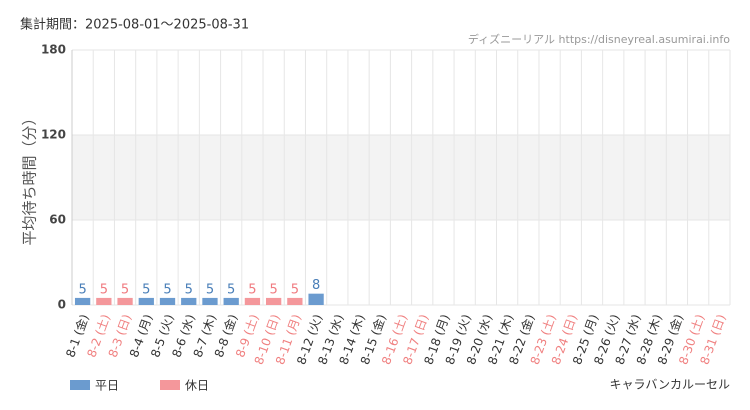  What do you see at coordinates (62, 305) in the screenshot?
I see `y-tick-label: 0` at bounding box center [62, 305].